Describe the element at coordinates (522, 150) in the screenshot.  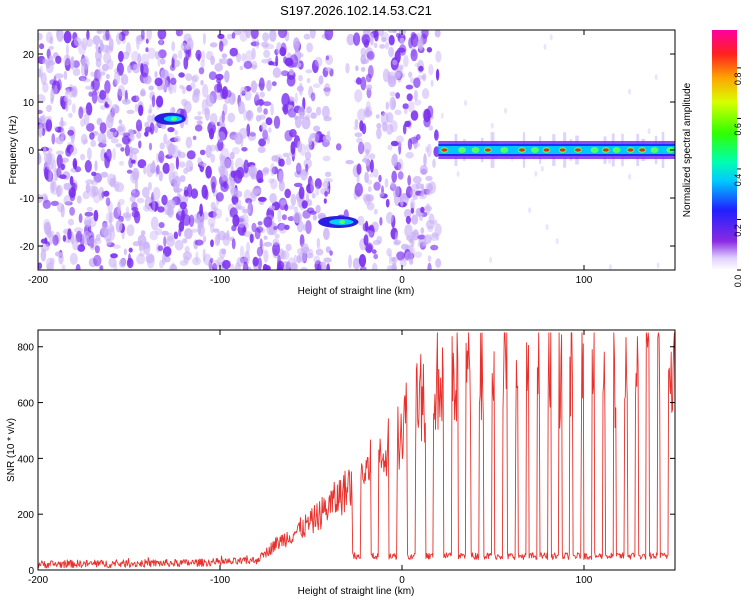
I see `tone-peak` at that location.